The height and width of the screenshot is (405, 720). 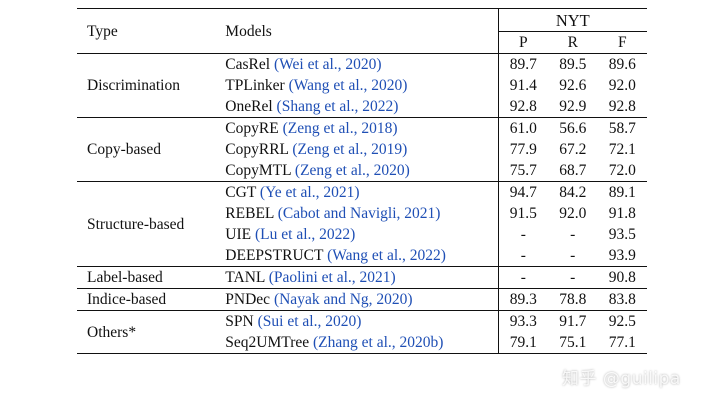 I want to click on model-cell: UIE (Lu et al., 2022), so click(x=359, y=234).